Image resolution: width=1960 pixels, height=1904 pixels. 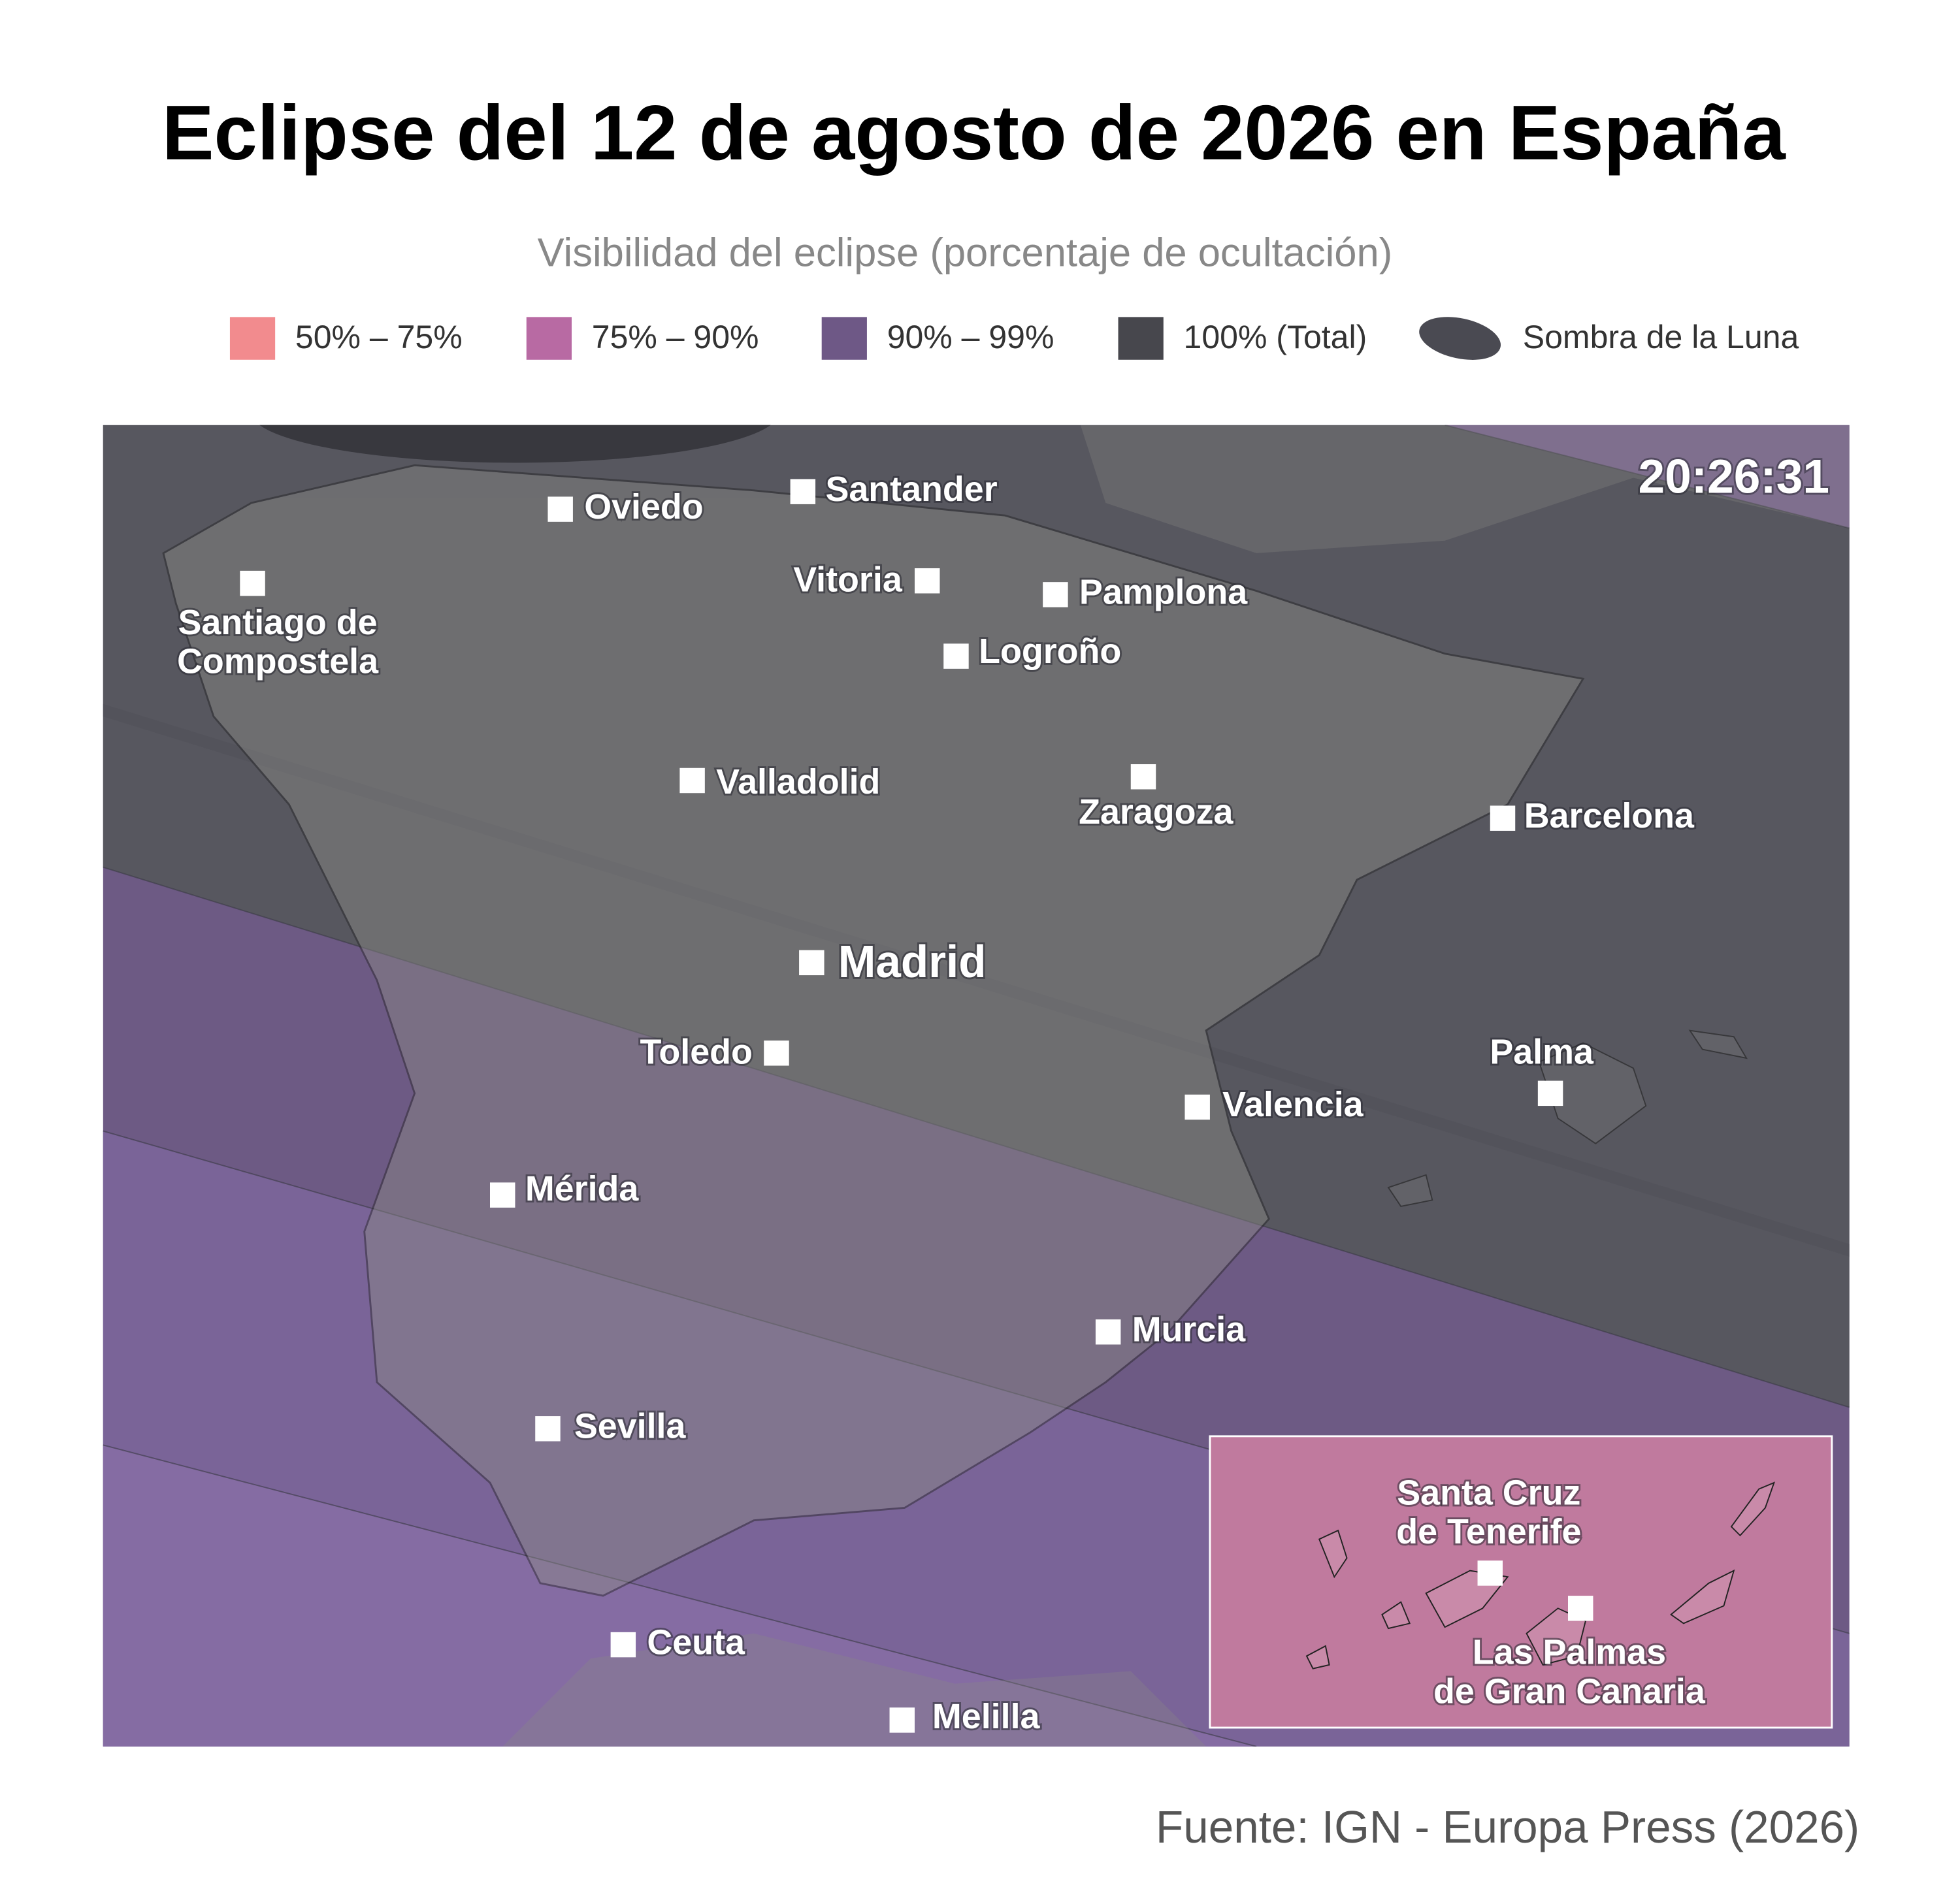 I want to click on city-label: Mérida, so click(x=582, y=1188).